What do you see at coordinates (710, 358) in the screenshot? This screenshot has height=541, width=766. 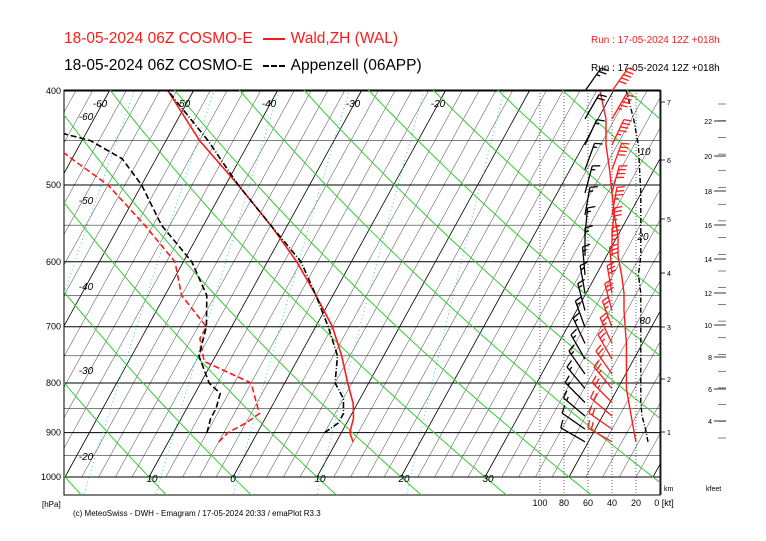 I see `kfeet-tick-label: 8` at bounding box center [710, 358].